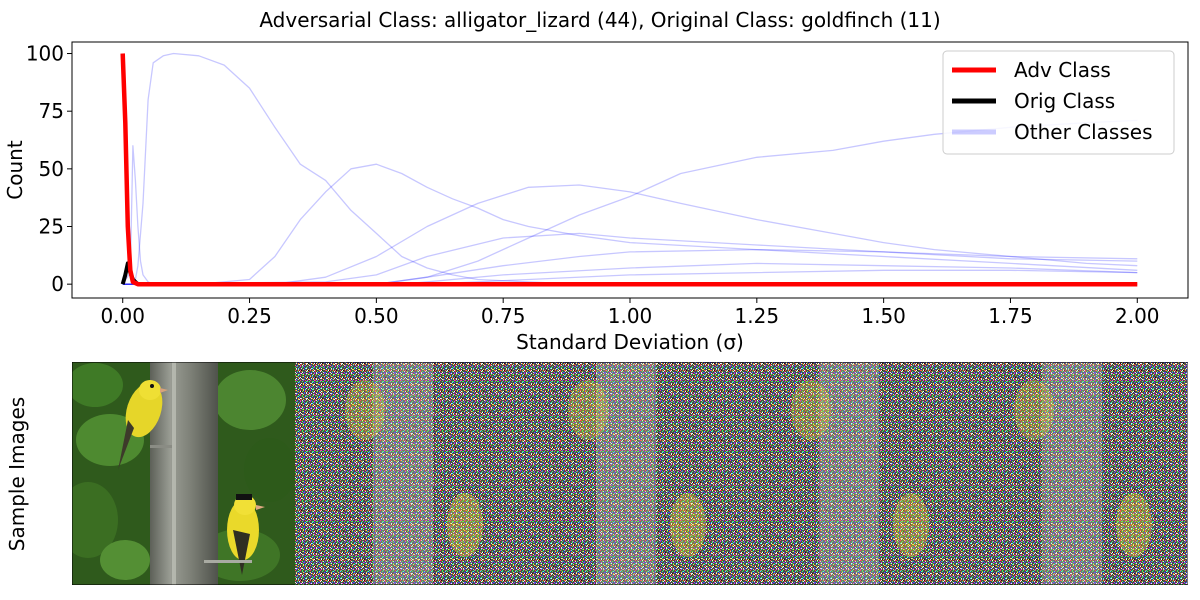  What do you see at coordinates (1010, 316) in the screenshot?
I see `x-tick-label: 1.75` at bounding box center [1010, 316].